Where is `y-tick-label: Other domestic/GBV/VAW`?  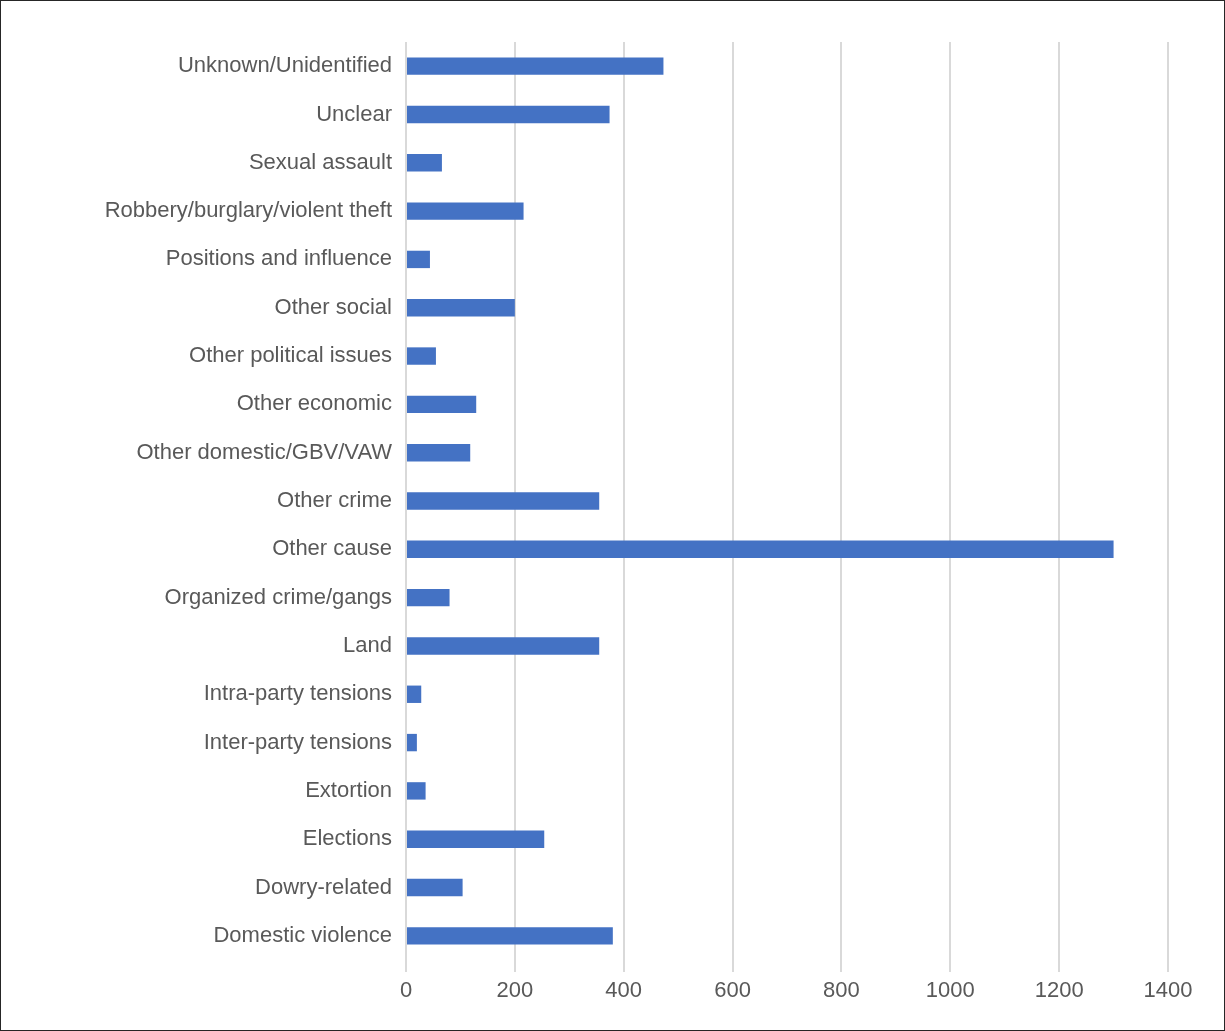 y-tick-label: Other domestic/GBV/VAW is located at coordinates (264, 451).